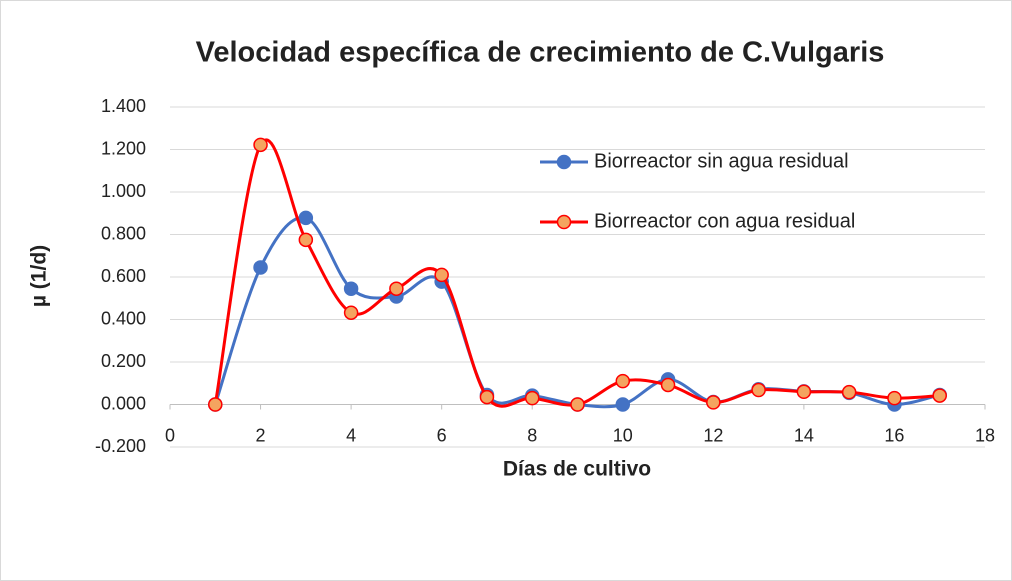 Image resolution: width=1012 pixels, height=581 pixels. I want to click on y-tick-label: 0.000, so click(123, 403).